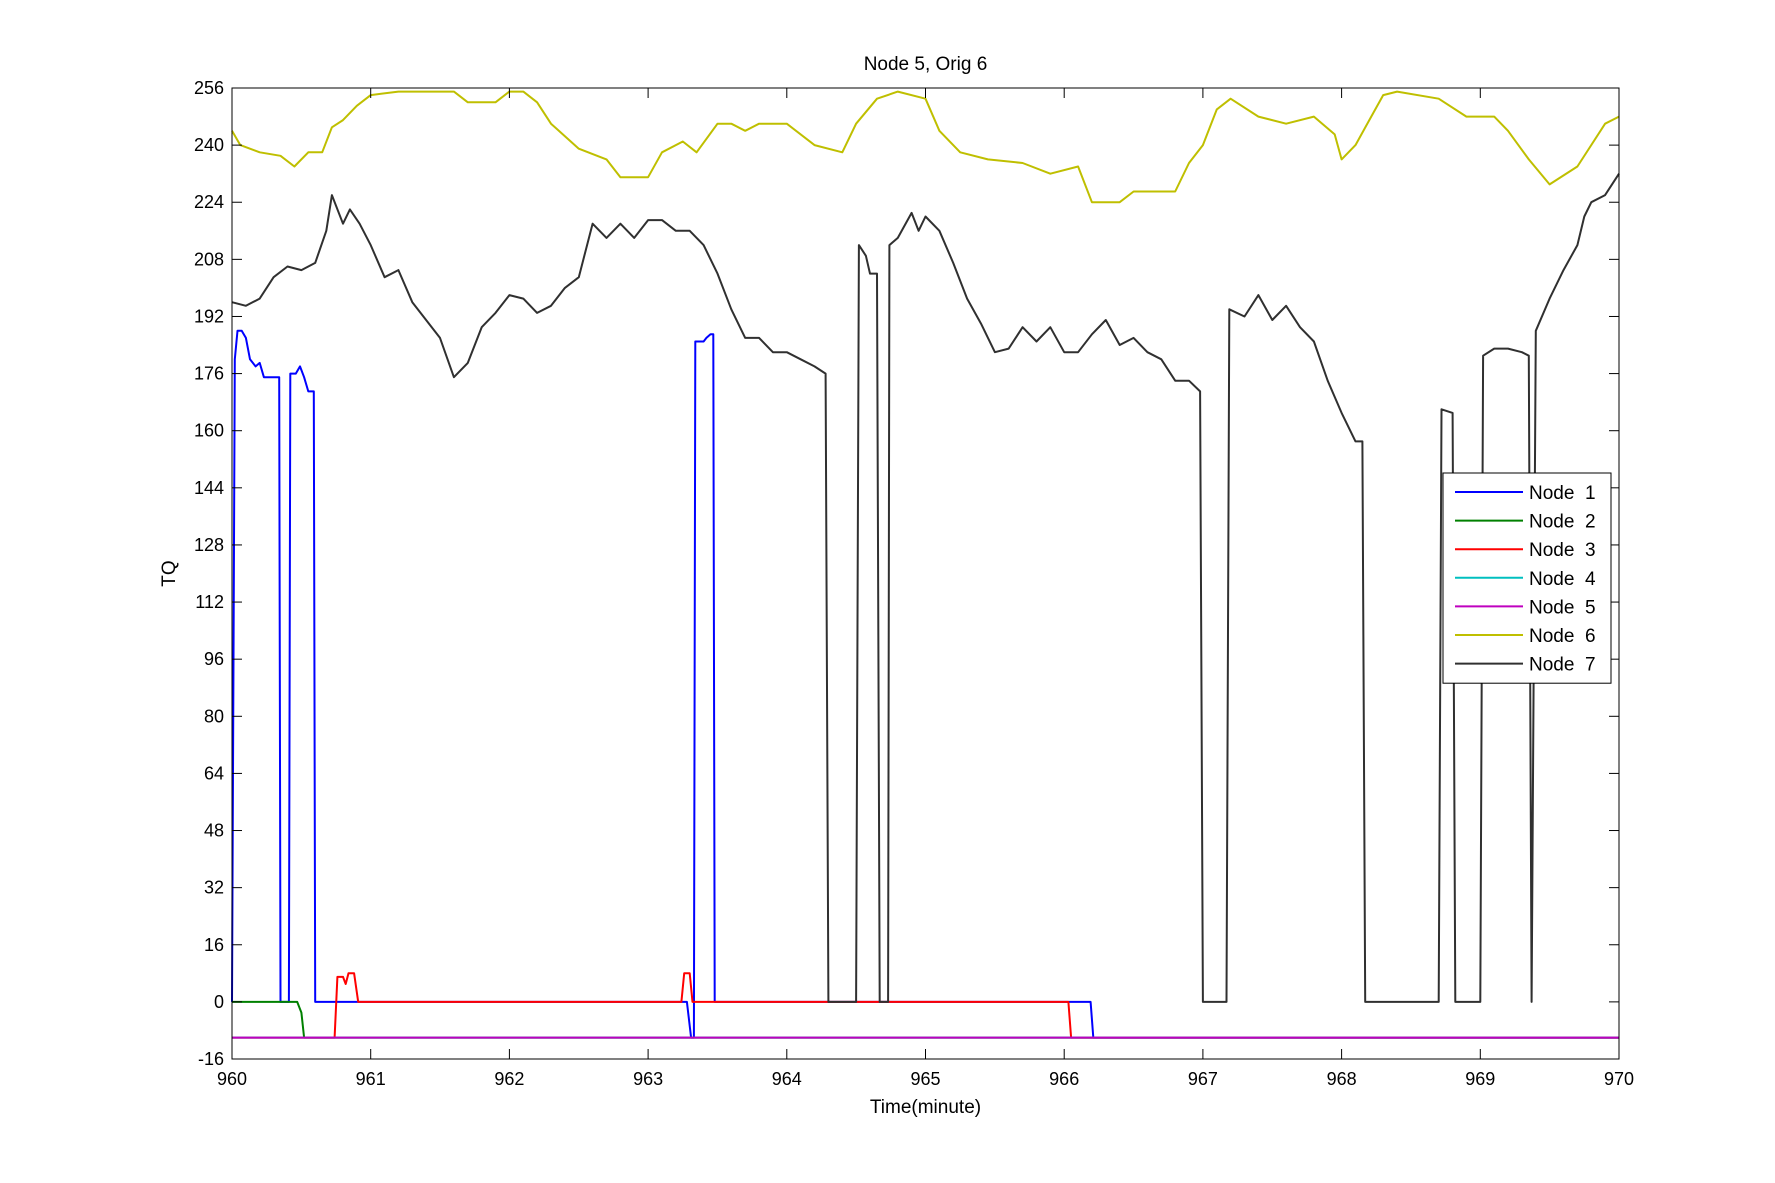 The height and width of the screenshot is (1183, 1775). I want to click on x-tick-label: 963, so click(648, 1079).